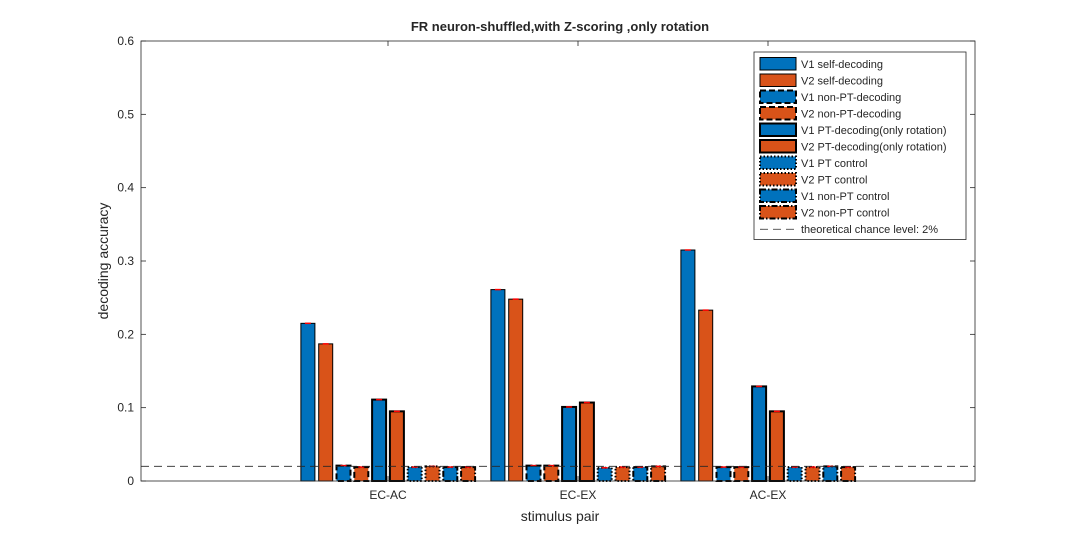  I want to click on legend-entry: V2 PT control, so click(834, 181).